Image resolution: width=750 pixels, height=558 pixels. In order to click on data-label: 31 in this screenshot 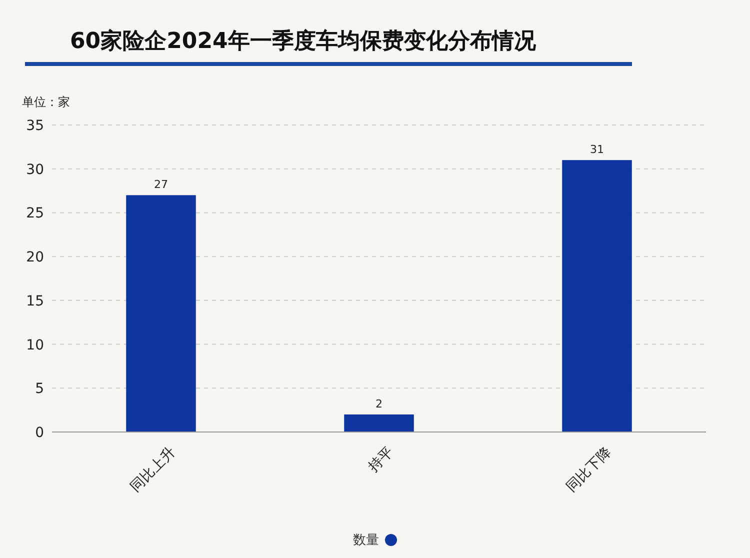, I will do `click(597, 149)`.